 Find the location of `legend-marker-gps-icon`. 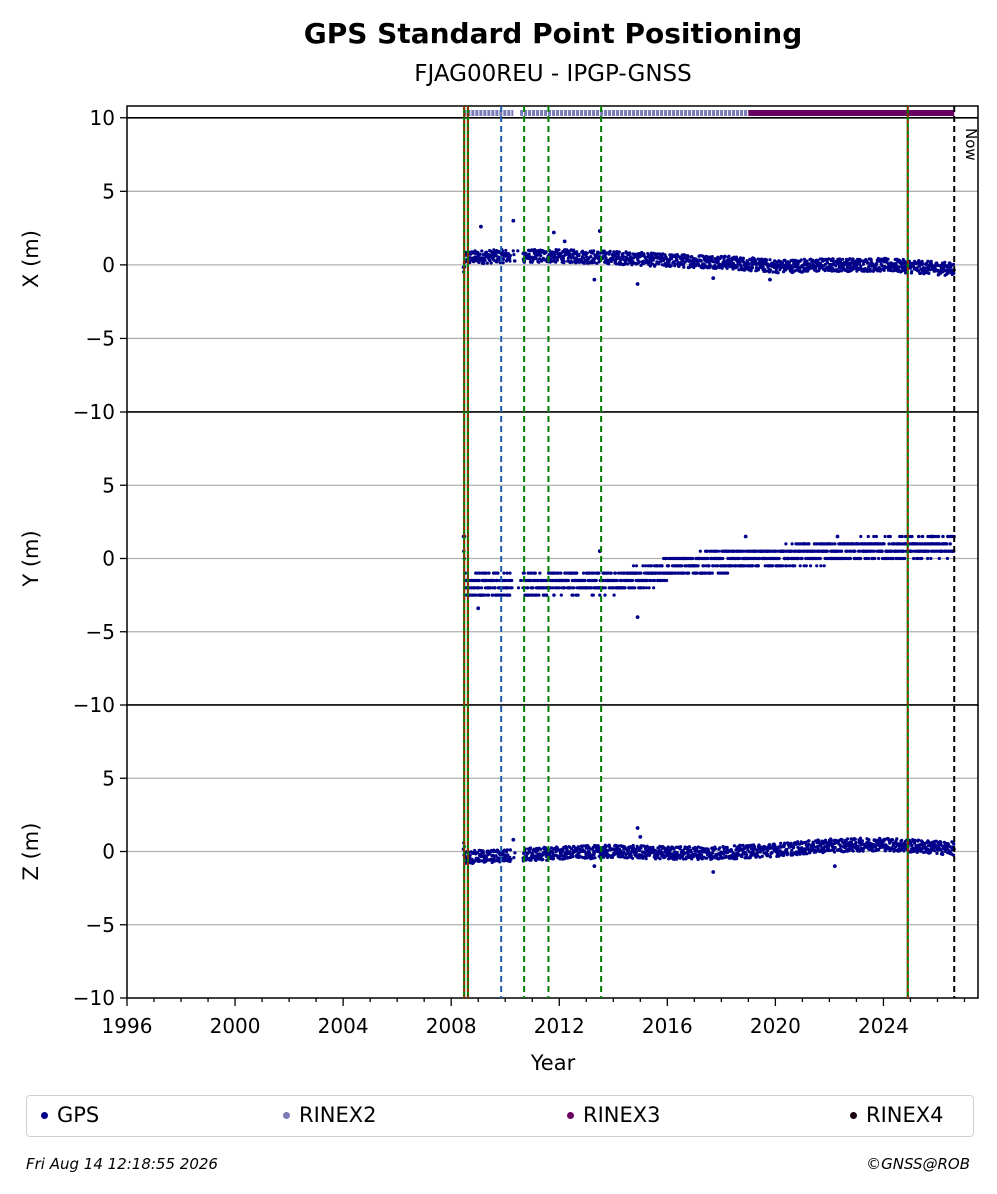

legend-marker-gps-icon is located at coordinates (44, 1115).